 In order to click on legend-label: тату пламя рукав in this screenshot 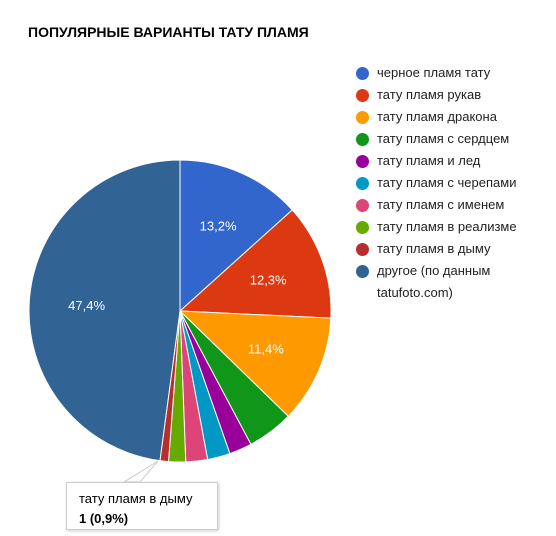, I will do `click(429, 94)`.